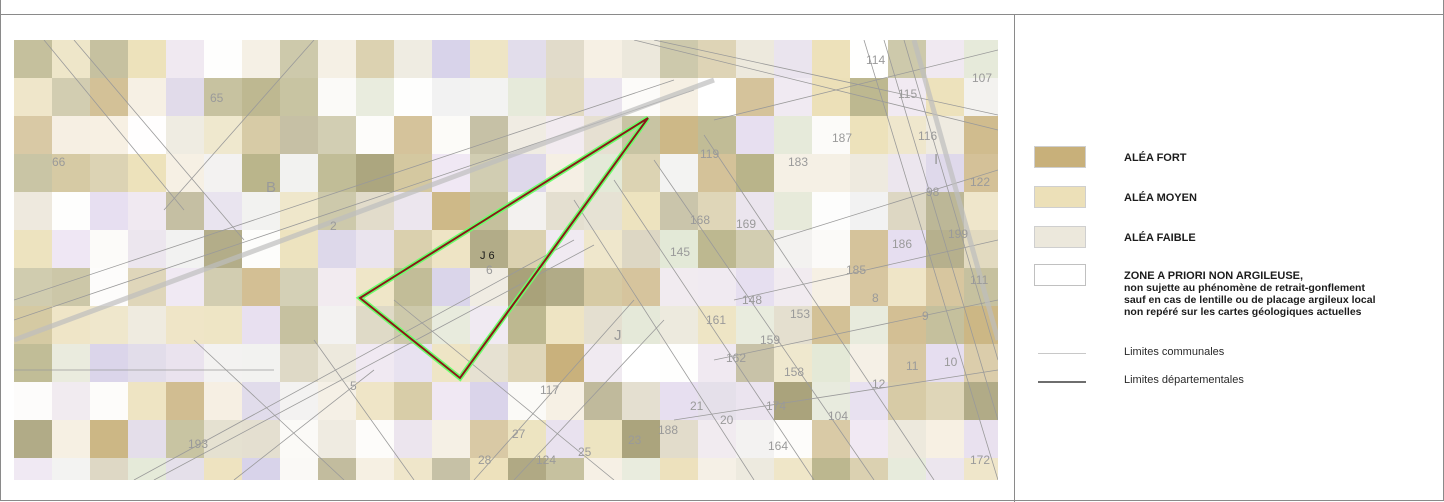 The width and height of the screenshot is (1444, 502). What do you see at coordinates (198, 444) in the screenshot?
I see `parcel-label-193: 193` at bounding box center [198, 444].